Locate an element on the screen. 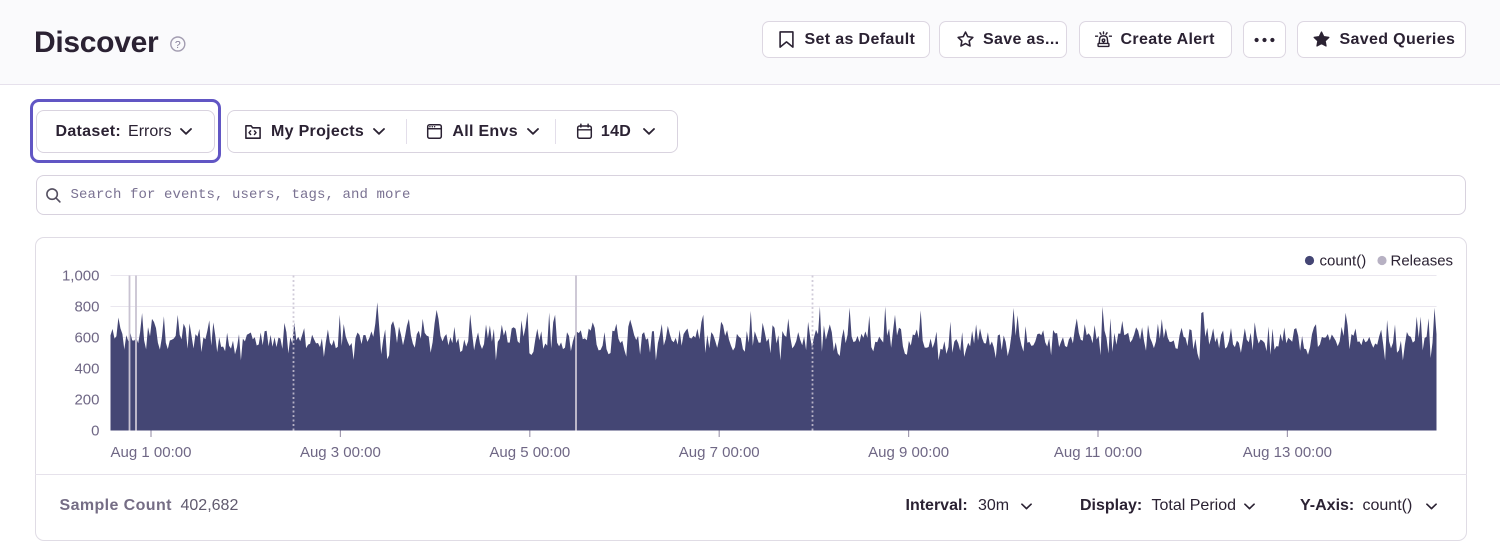 This screenshot has width=1500, height=555. svg-text: Aug 11 00:00 is located at coordinates (1098, 452).